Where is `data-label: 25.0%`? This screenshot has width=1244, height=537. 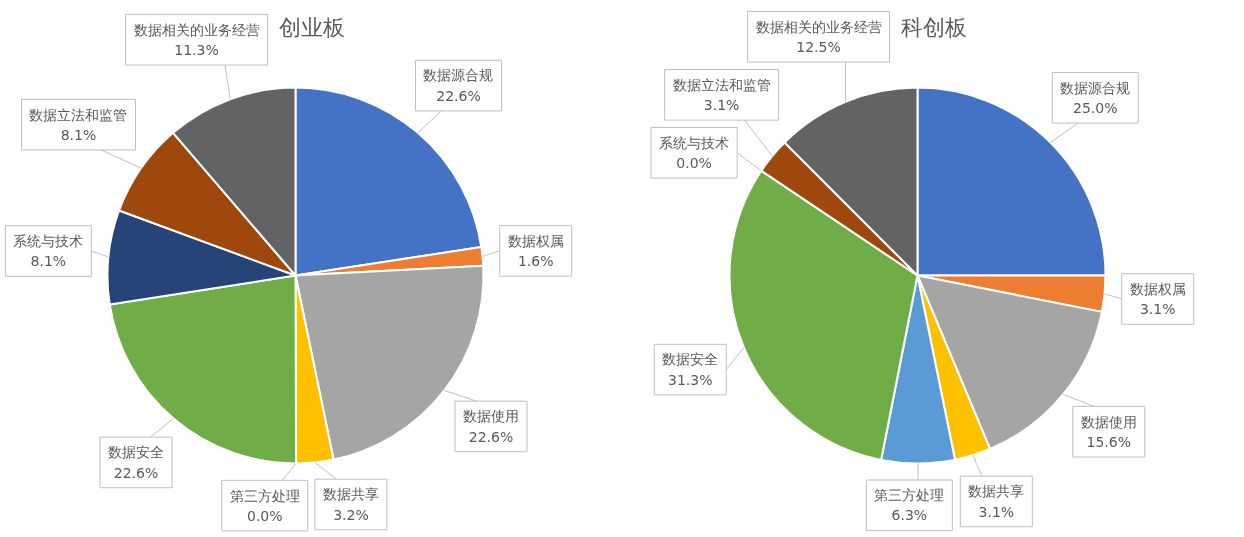
data-label: 25.0% is located at coordinates (1095, 107).